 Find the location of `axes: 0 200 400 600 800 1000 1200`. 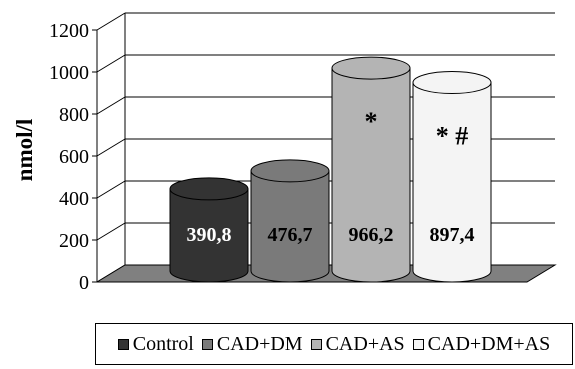

axes: 0 200 400 600 800 1000 1200 is located at coordinates (87, 153).